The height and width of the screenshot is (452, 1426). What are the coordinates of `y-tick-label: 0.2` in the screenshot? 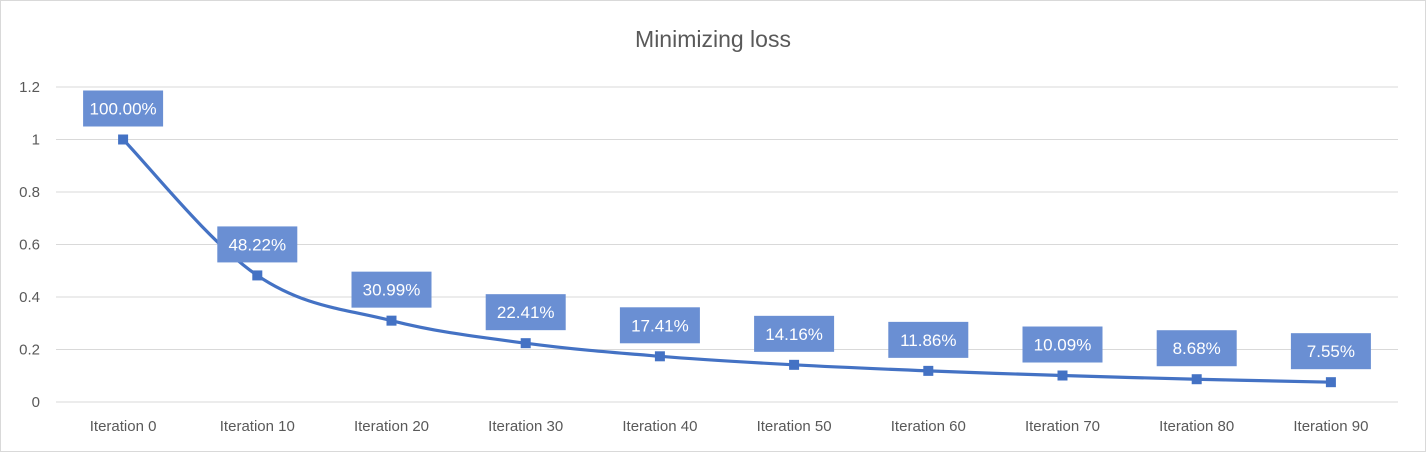 It's located at (29, 350).